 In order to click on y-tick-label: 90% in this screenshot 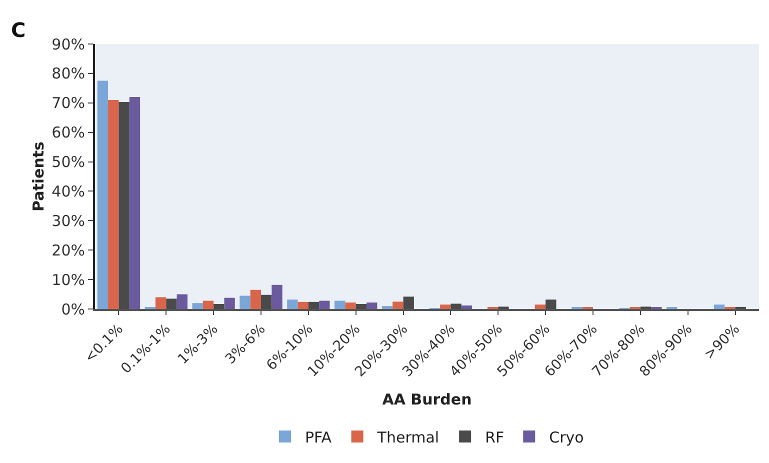, I will do `click(68, 44)`.